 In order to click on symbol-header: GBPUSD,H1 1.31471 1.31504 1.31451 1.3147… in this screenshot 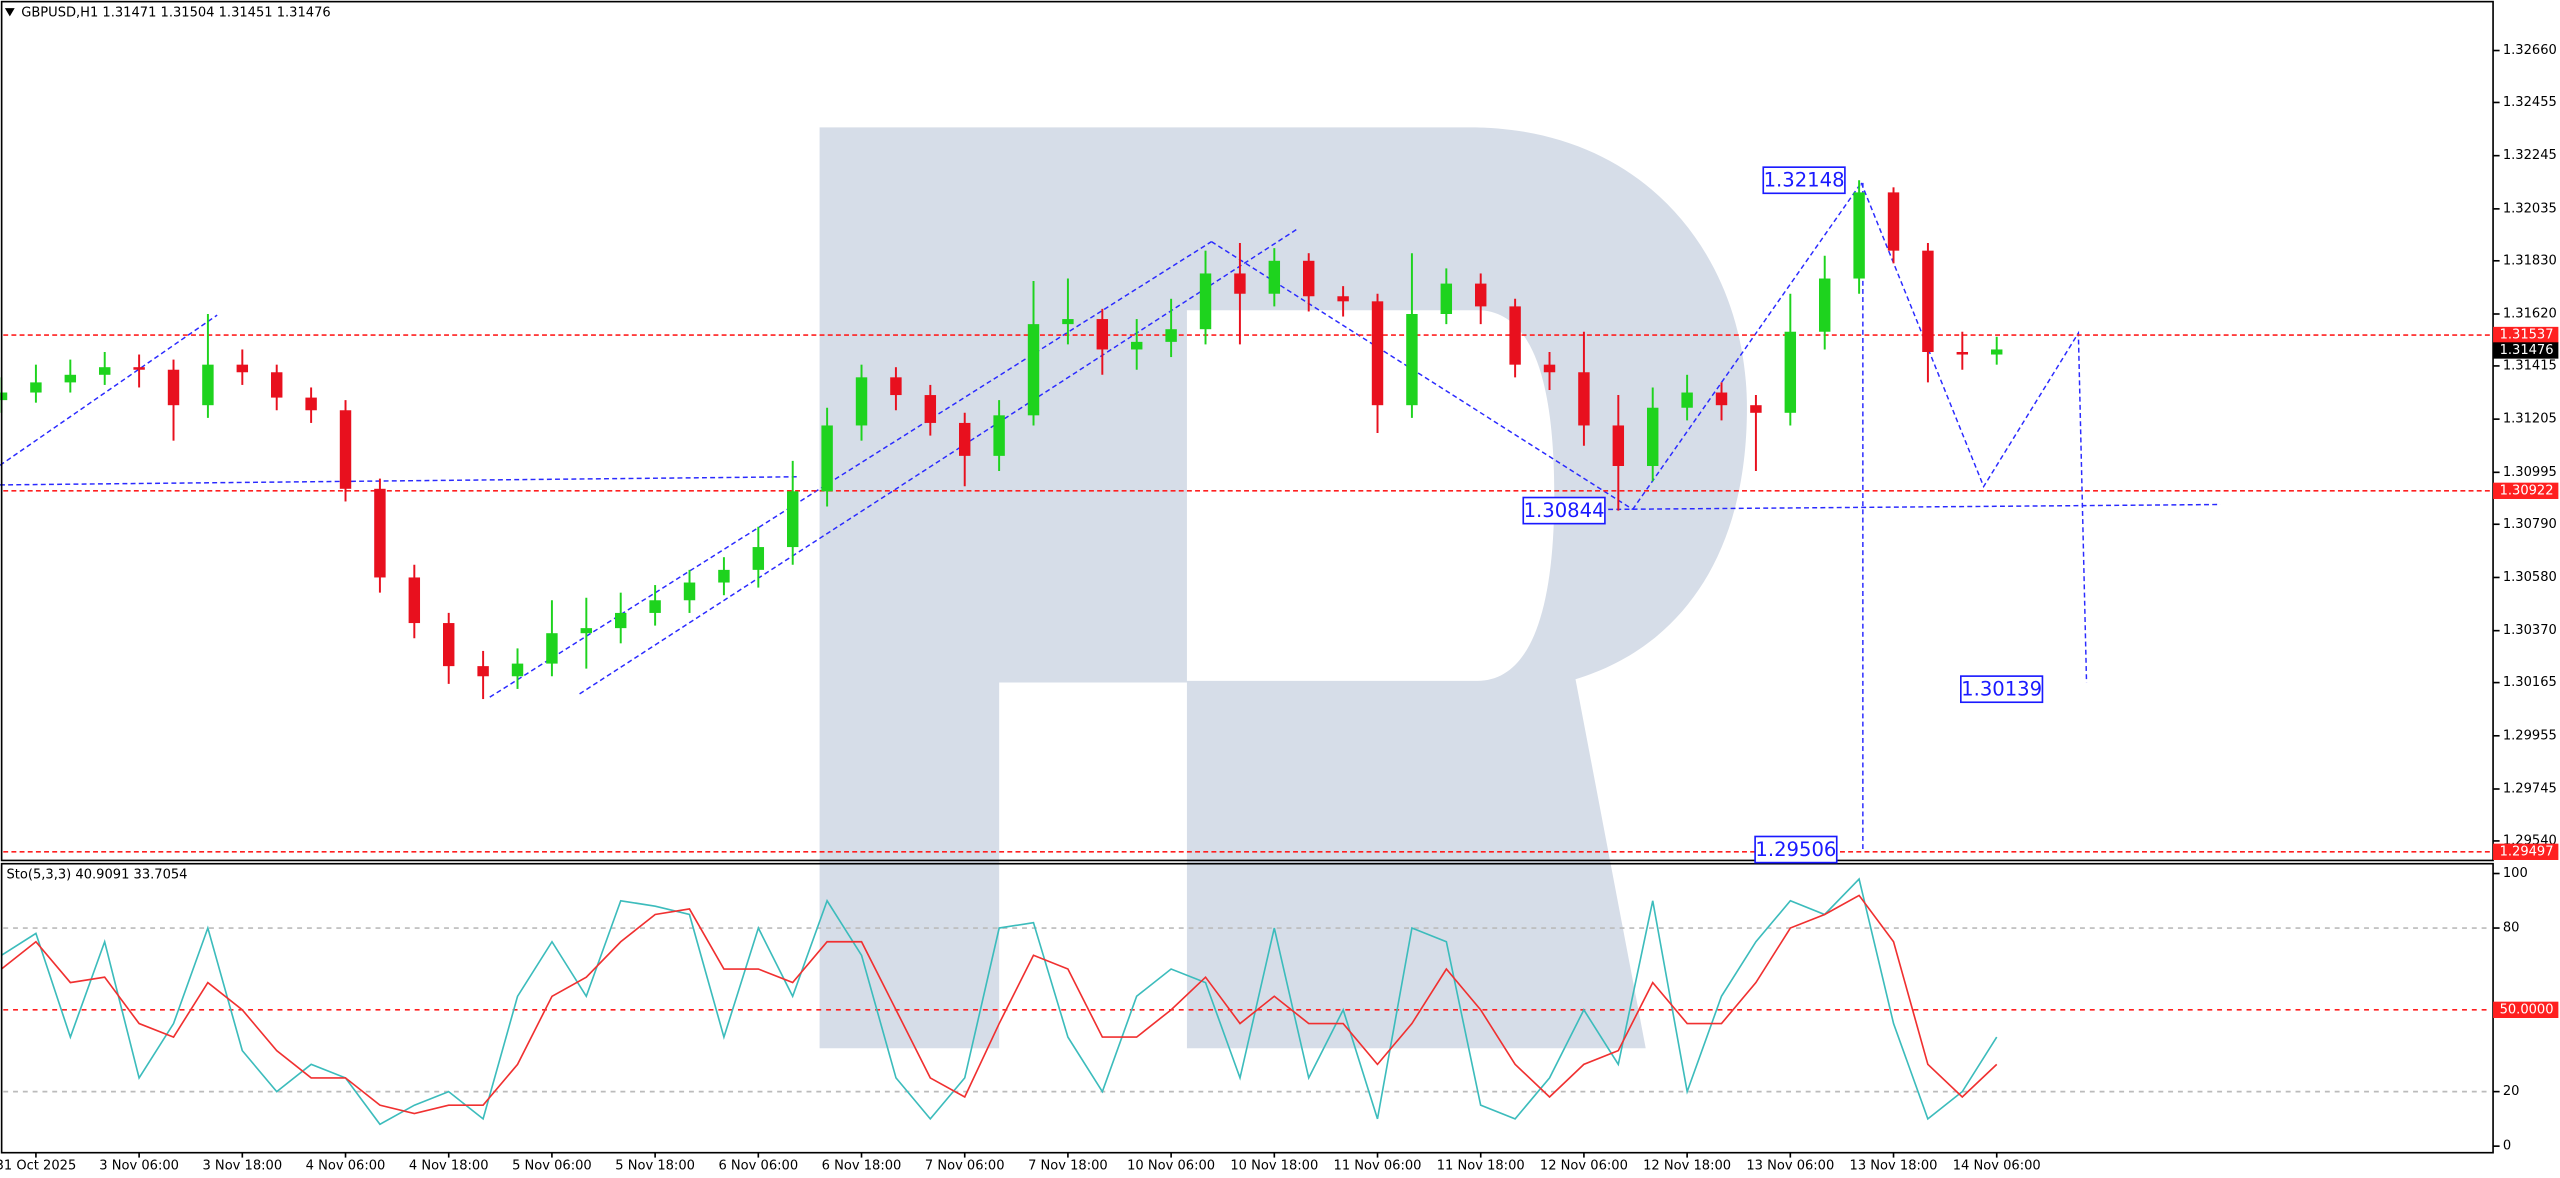, I will do `click(175, 13)`.